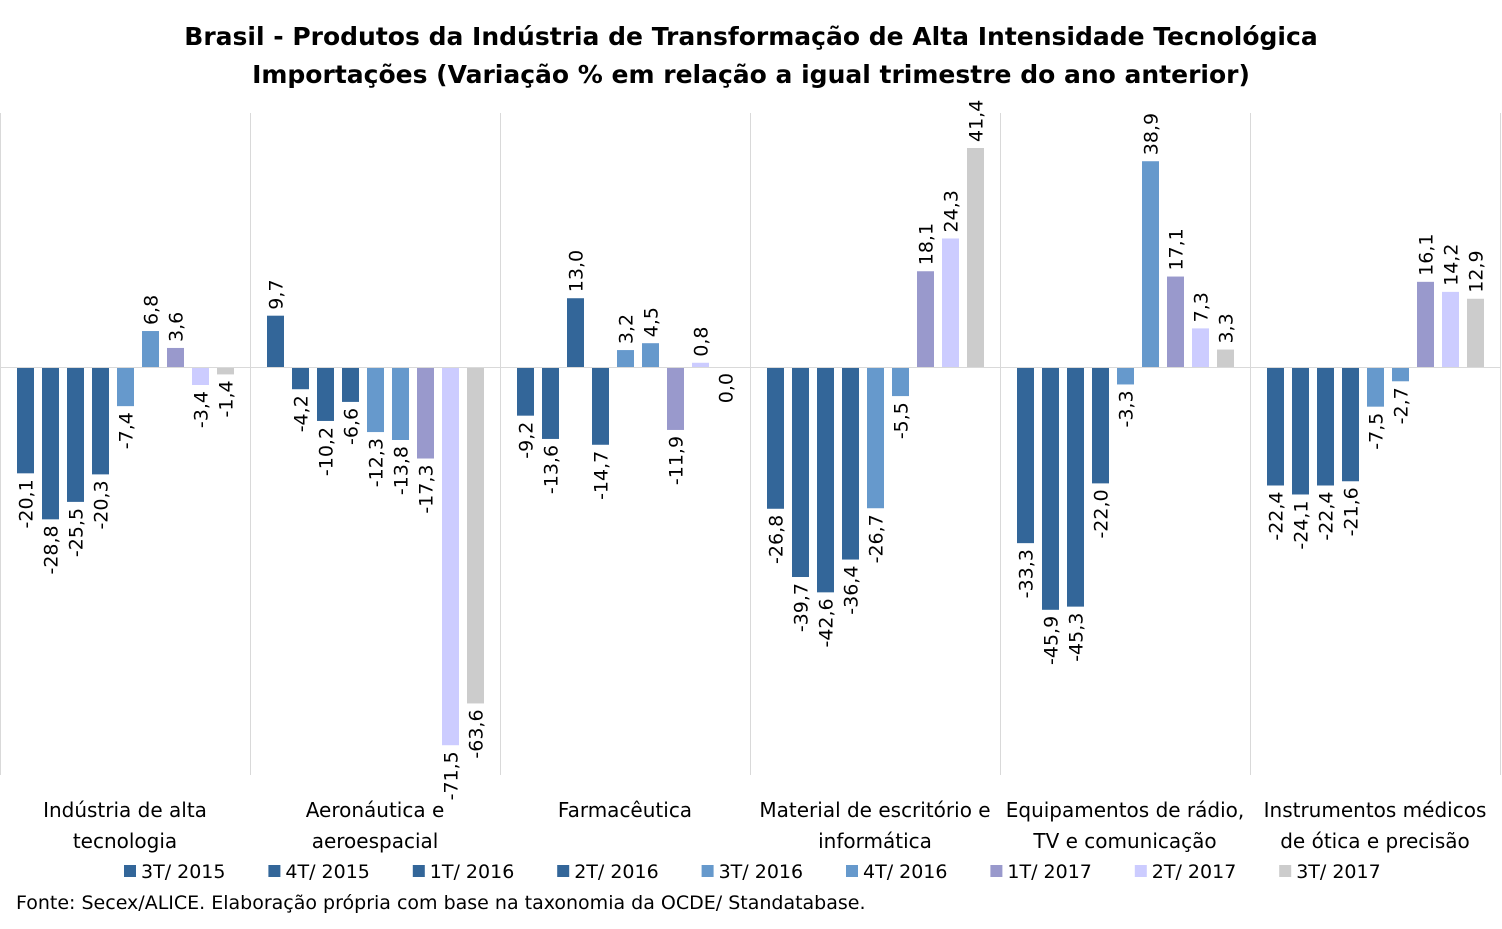 The height and width of the screenshot is (929, 1502). I want to click on data-label: 6,8, so click(152, 310).